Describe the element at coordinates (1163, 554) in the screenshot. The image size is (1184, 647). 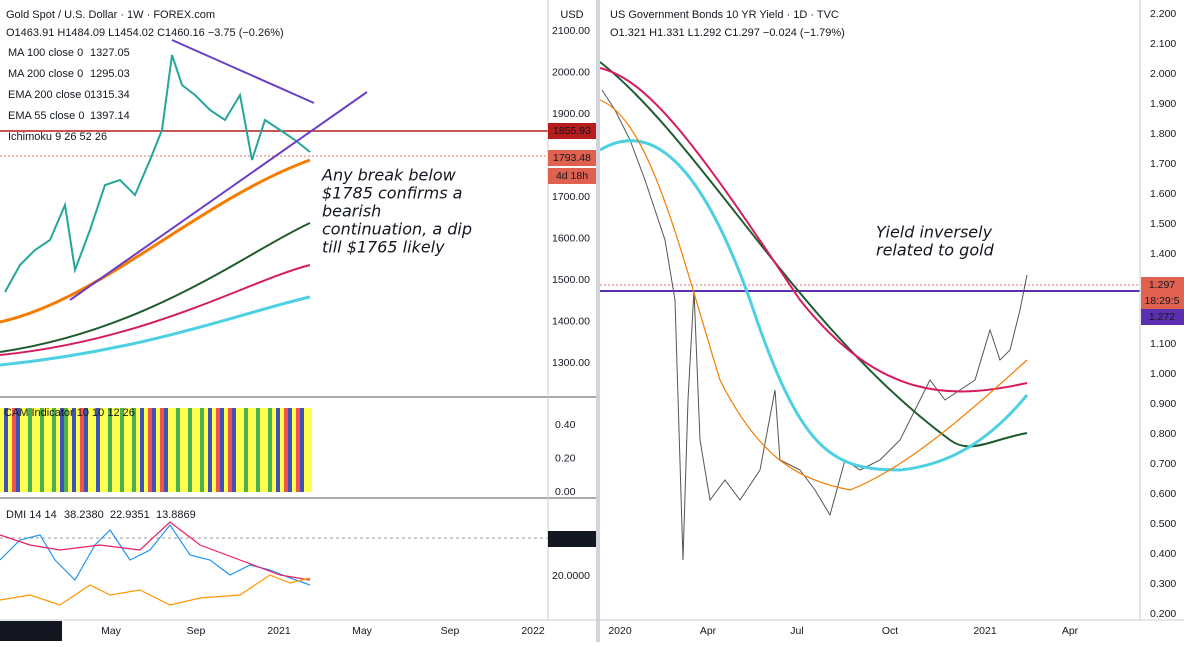
I see `price-tick: 0.400` at that location.